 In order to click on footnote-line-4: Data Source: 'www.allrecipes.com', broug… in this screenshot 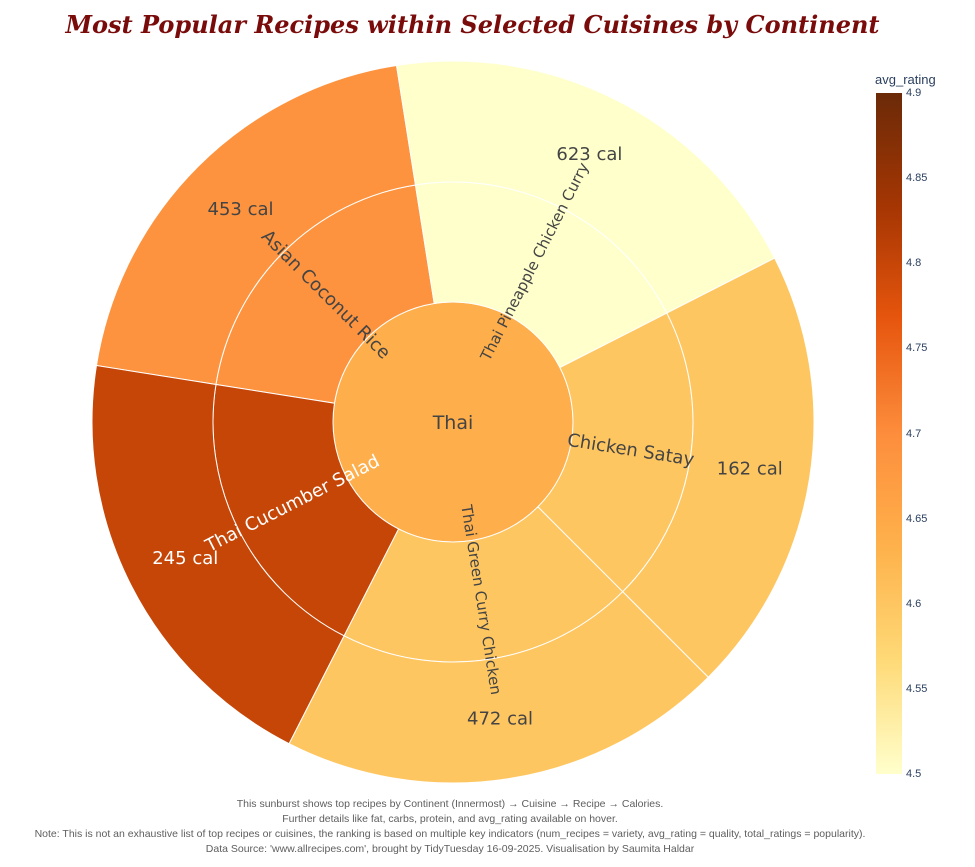, I will do `click(450, 849)`.